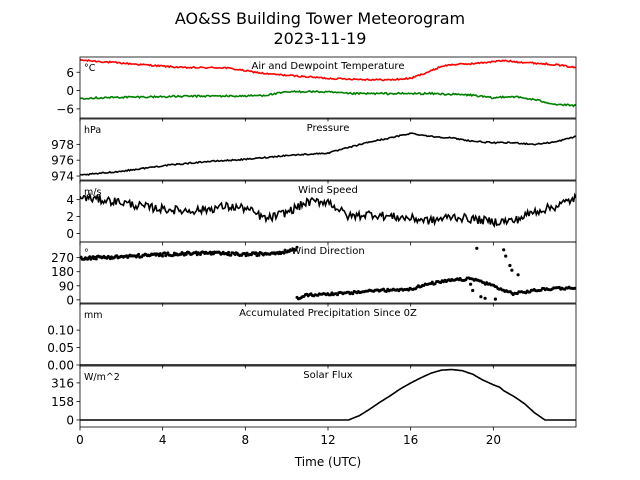 This screenshot has width=640, height=480. I want to click on solar-unit-label: W/m^2, so click(102, 377).